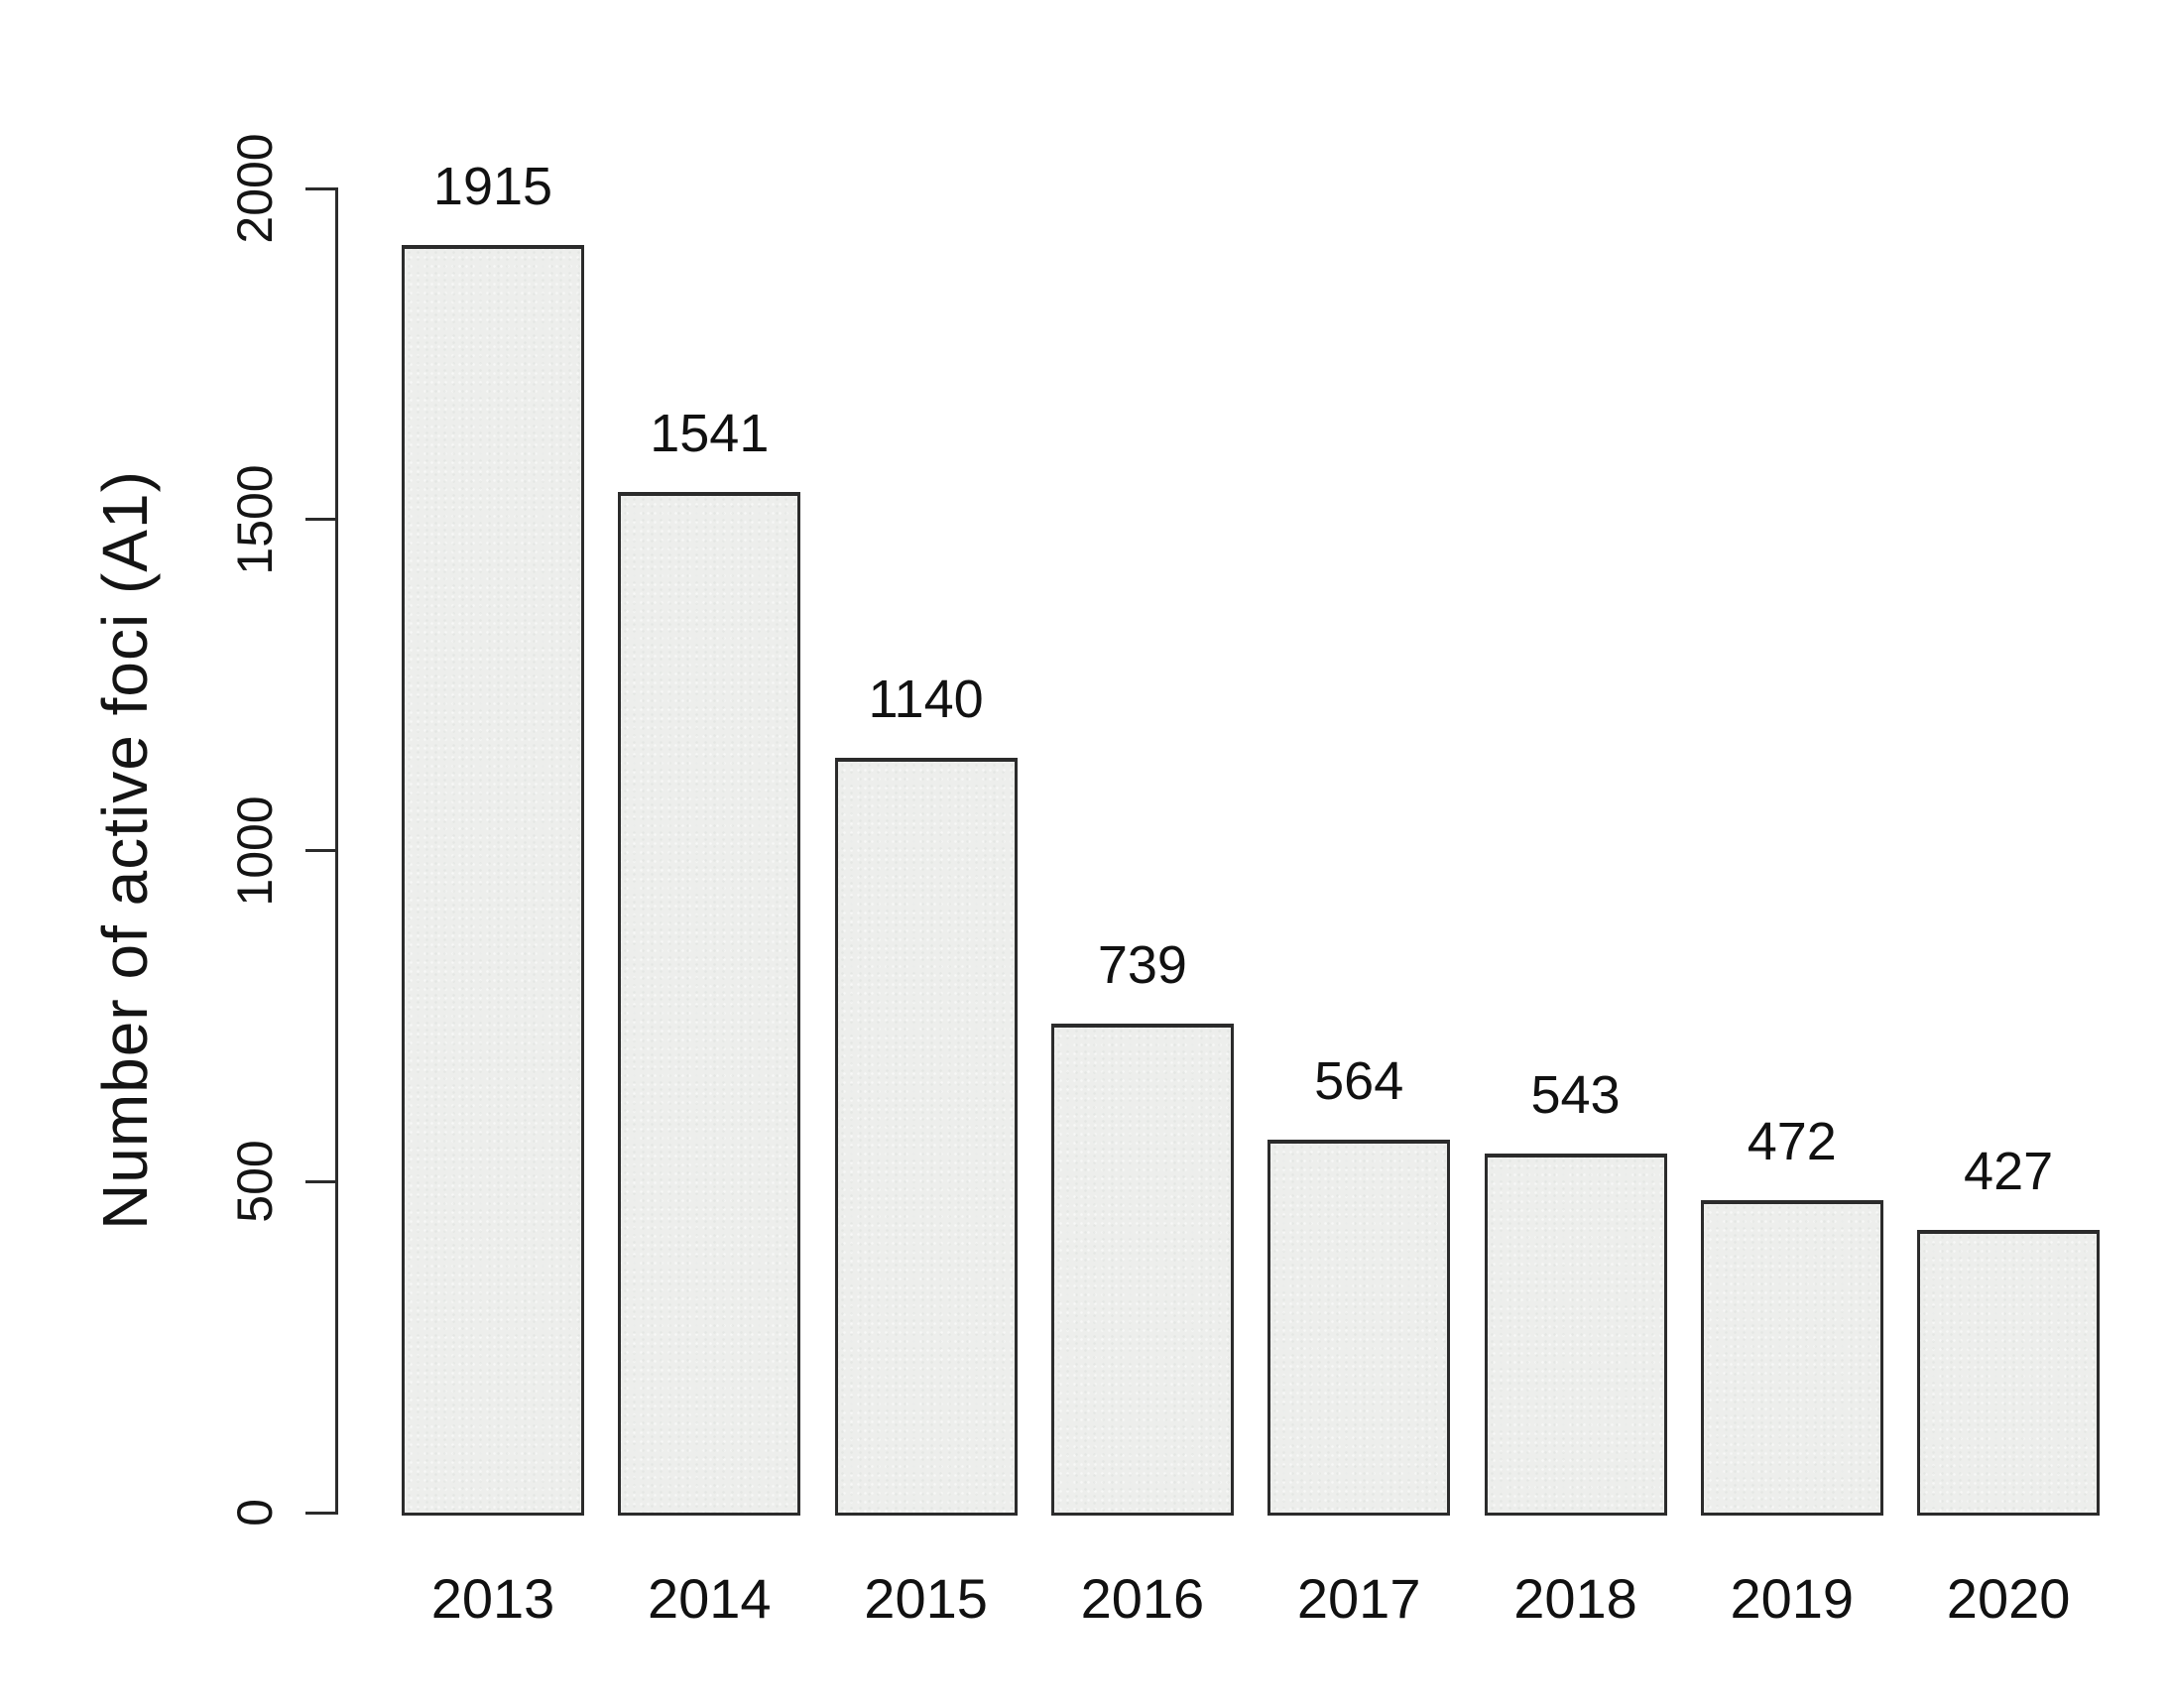 The width and height of the screenshot is (2172, 1708). Describe the element at coordinates (1792, 1141) in the screenshot. I see `bar-value-label: 472` at that location.